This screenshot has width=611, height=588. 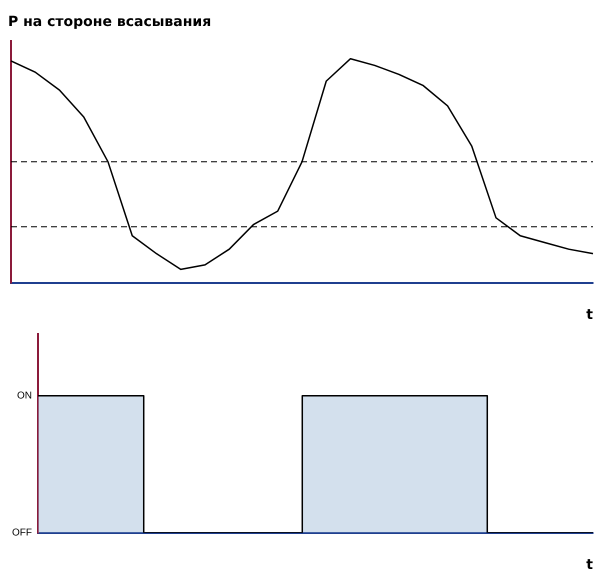 What do you see at coordinates (22, 533) in the screenshot?
I see `text: OFF` at bounding box center [22, 533].